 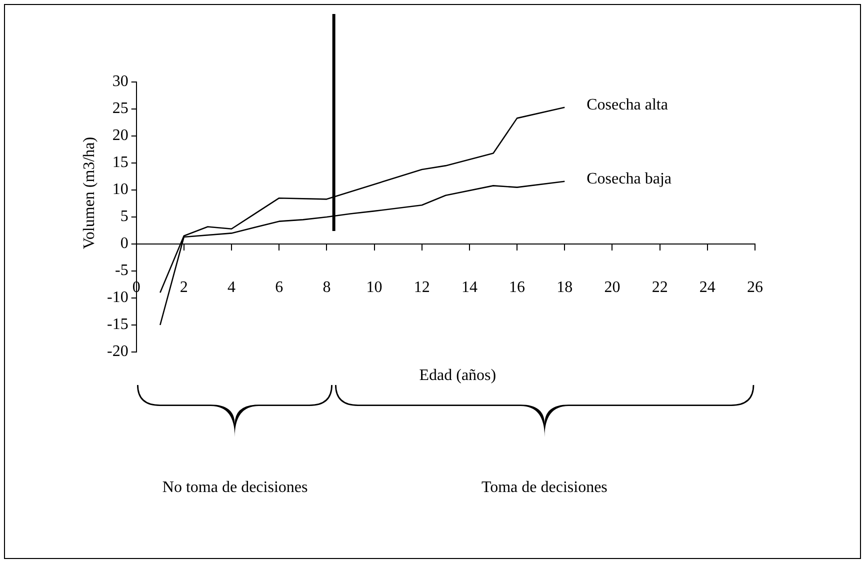 I want to click on x-tick-label: 12, so click(x=422, y=287).